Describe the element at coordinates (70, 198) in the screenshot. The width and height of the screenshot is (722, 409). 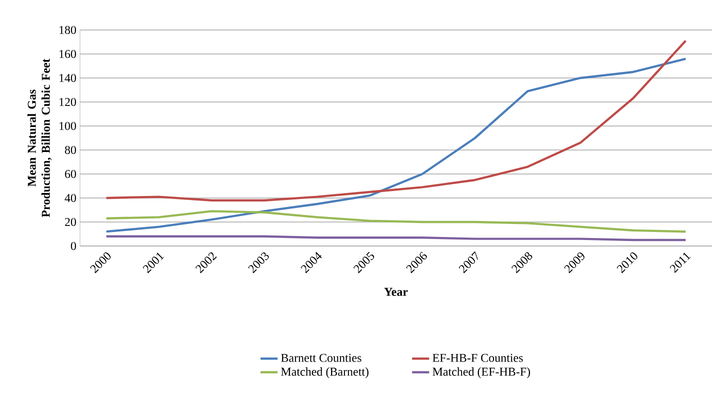
I see `y-tick-label: 40` at that location.